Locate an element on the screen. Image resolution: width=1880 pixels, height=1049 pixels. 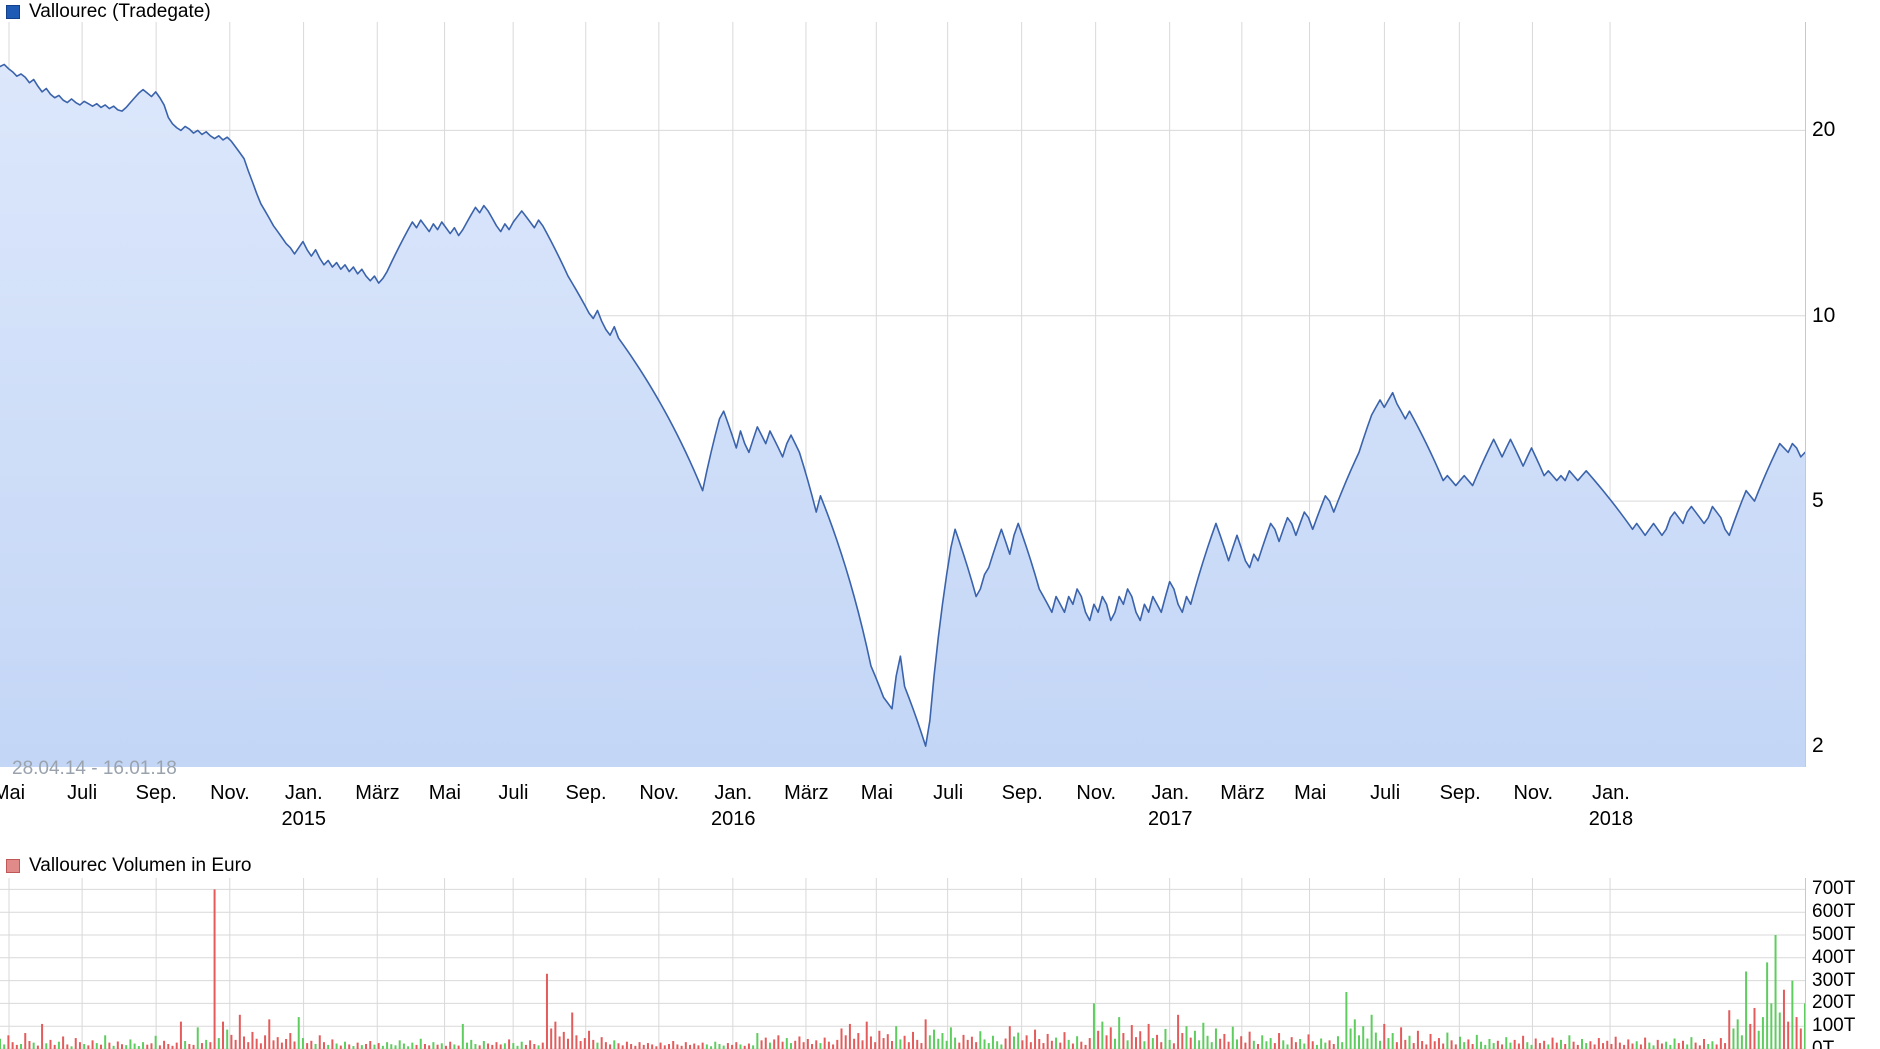
x-axis-tick-label: Jan. 2015 is located at coordinates (304, 806).